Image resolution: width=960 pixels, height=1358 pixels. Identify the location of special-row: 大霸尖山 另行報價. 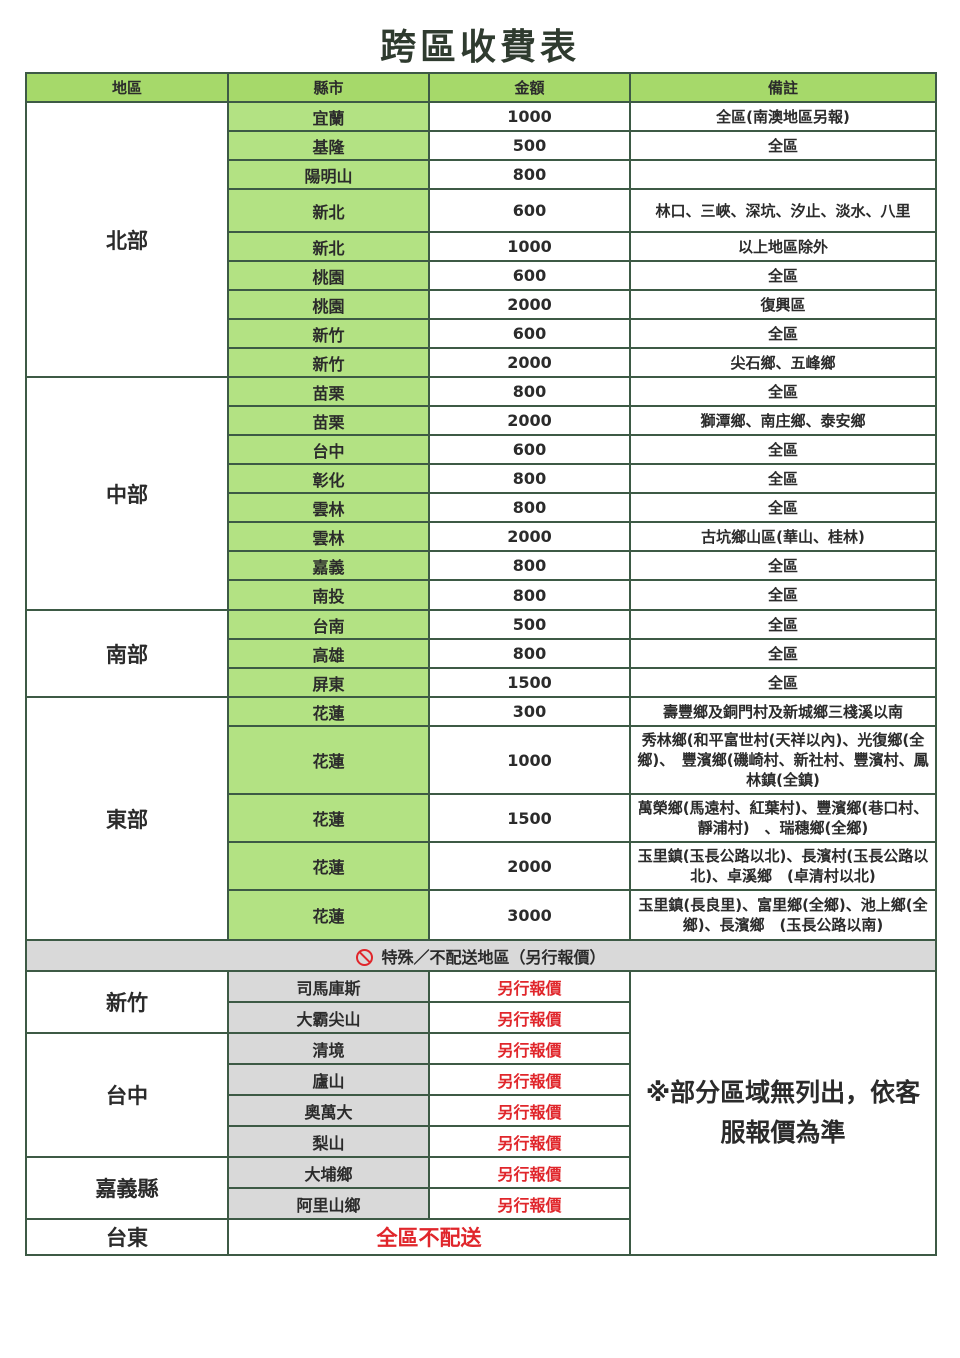
(481, 1017).